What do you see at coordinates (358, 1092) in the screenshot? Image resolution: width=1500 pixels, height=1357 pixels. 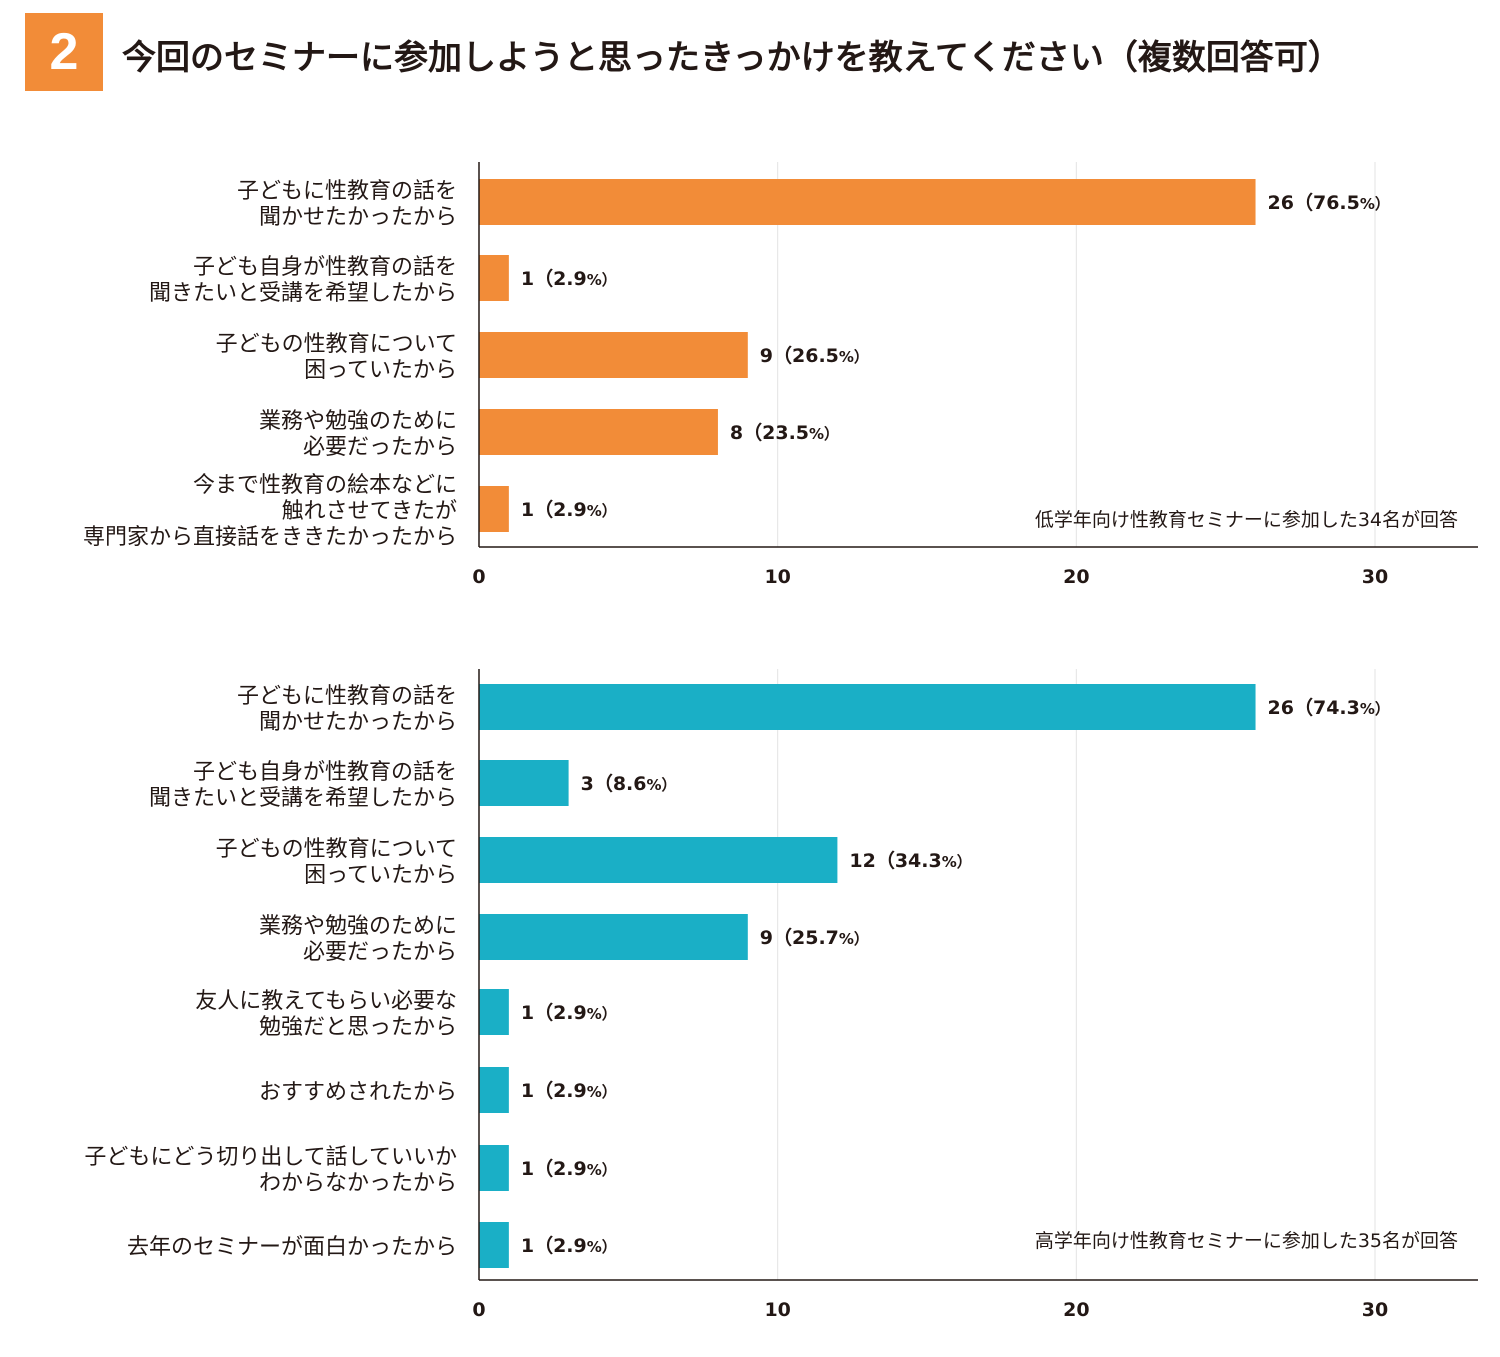 I see `category-label: おすすめされたから` at bounding box center [358, 1092].